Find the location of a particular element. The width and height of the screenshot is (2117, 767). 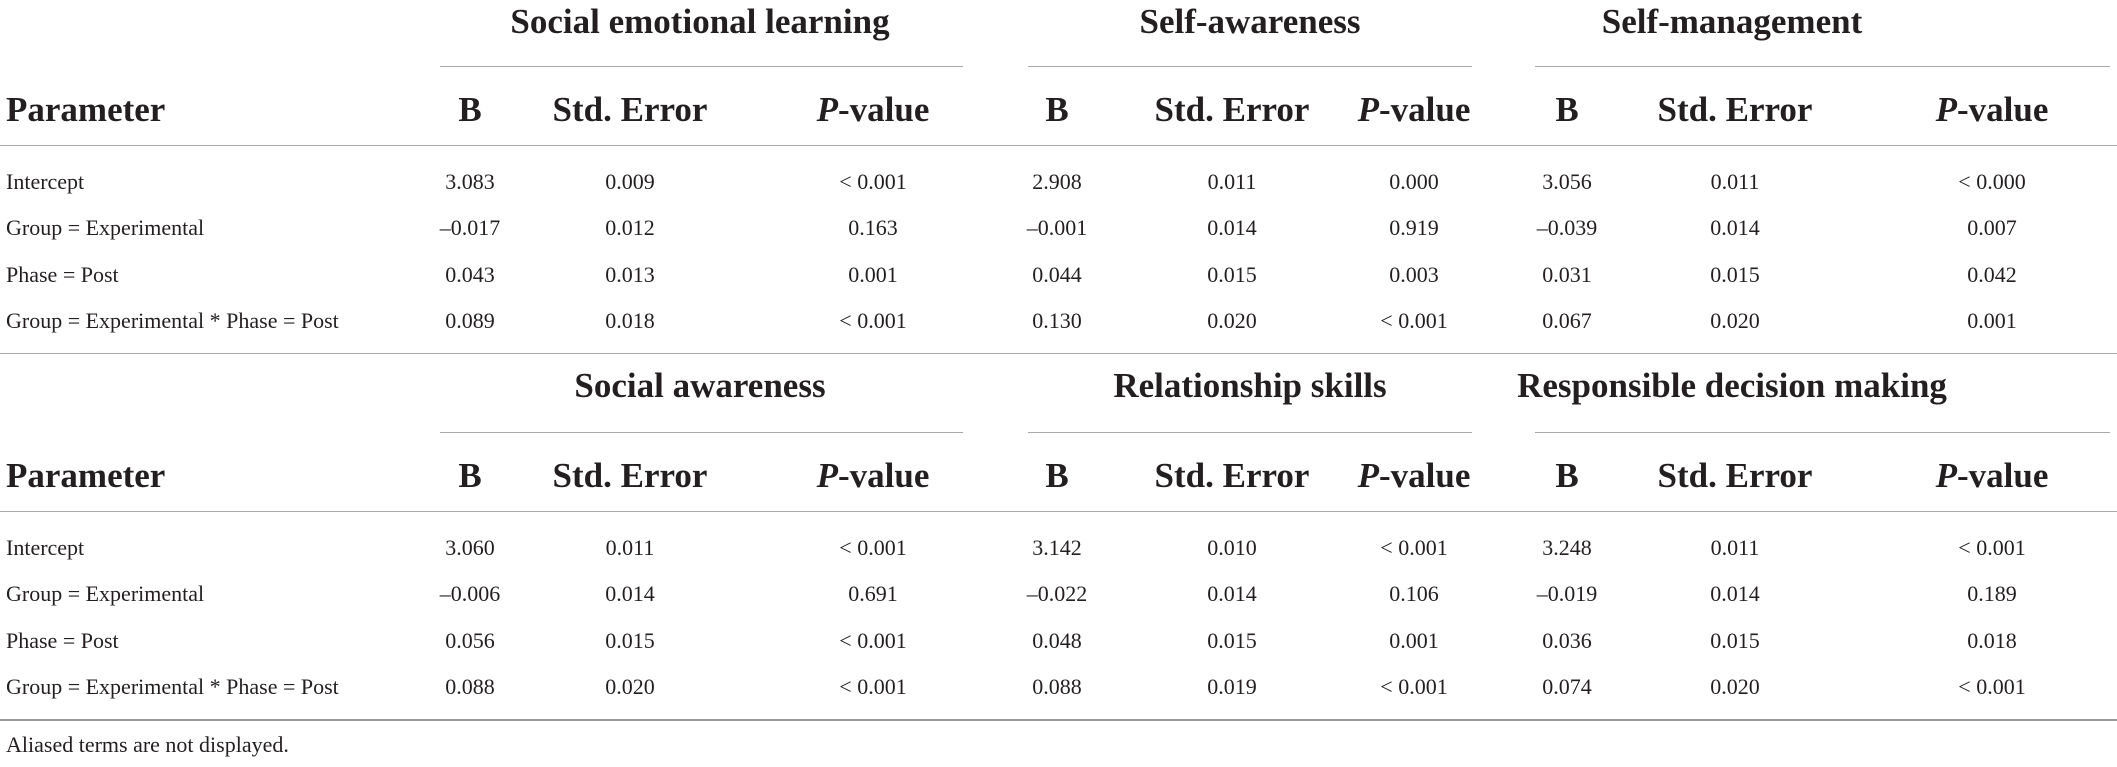

cell-b: 0.089 is located at coordinates (470, 320).